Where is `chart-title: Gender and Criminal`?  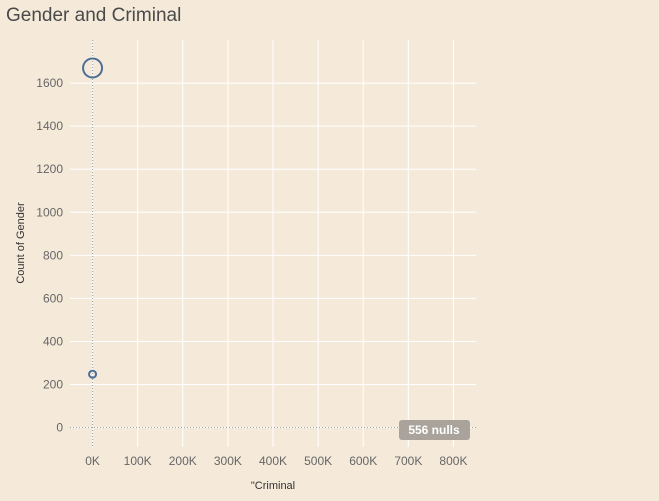
chart-title: Gender and Criminal is located at coordinates (94, 15).